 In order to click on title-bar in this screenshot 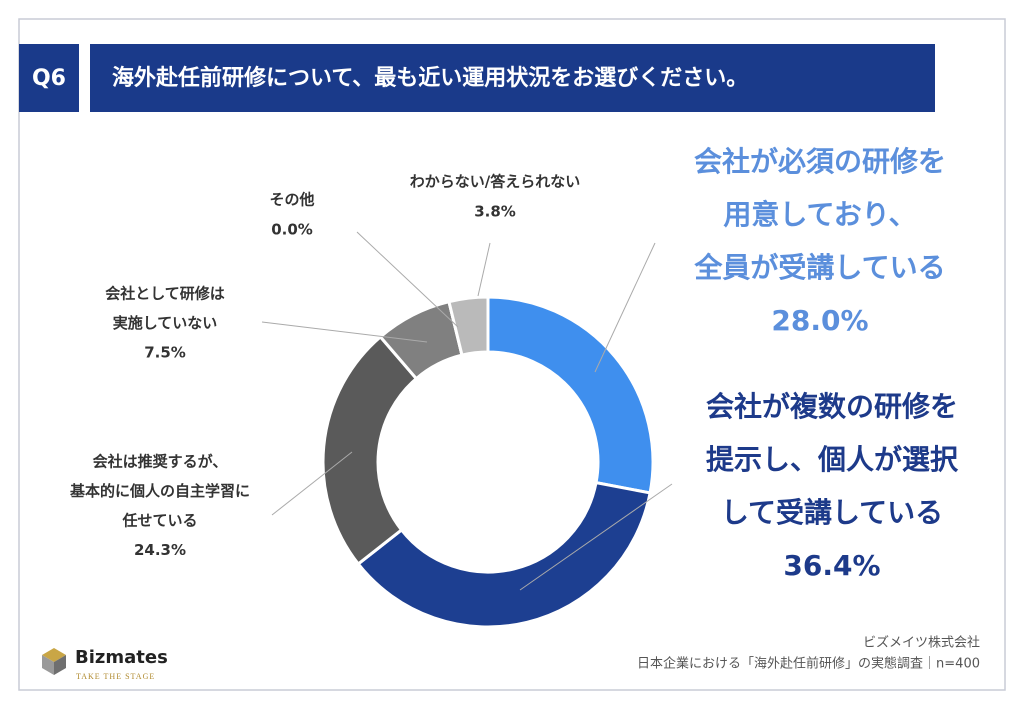, I will do `click(512, 78)`.